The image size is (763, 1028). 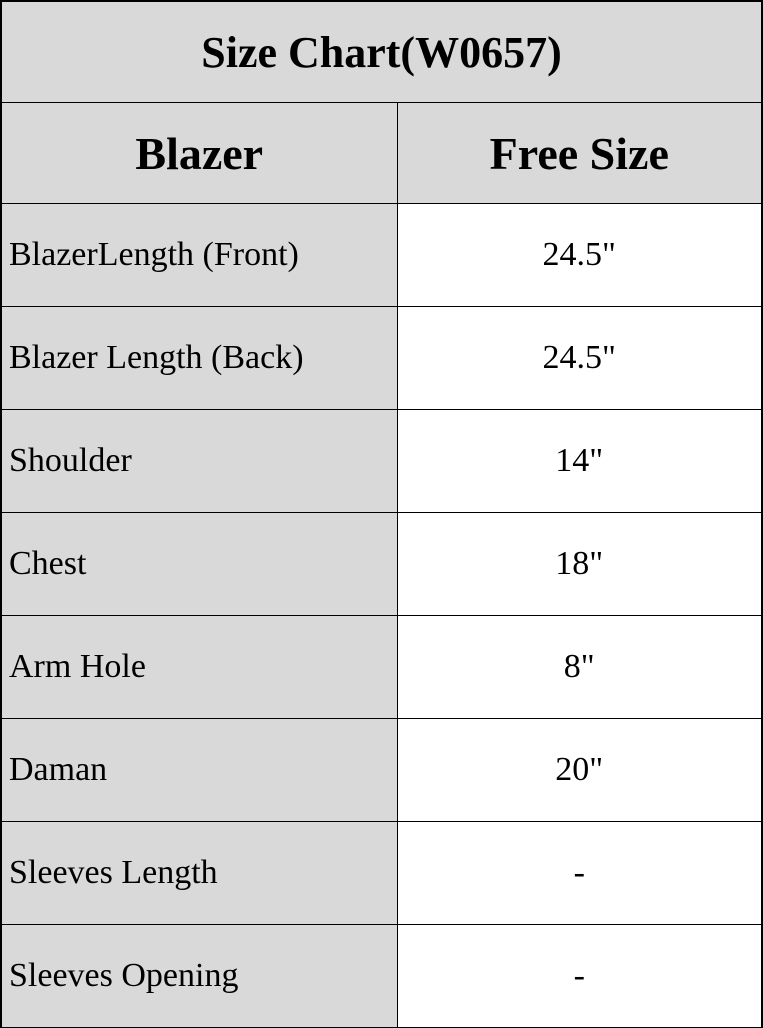 I want to click on table-row: Sleeves Opening -, so click(x=381, y=975).